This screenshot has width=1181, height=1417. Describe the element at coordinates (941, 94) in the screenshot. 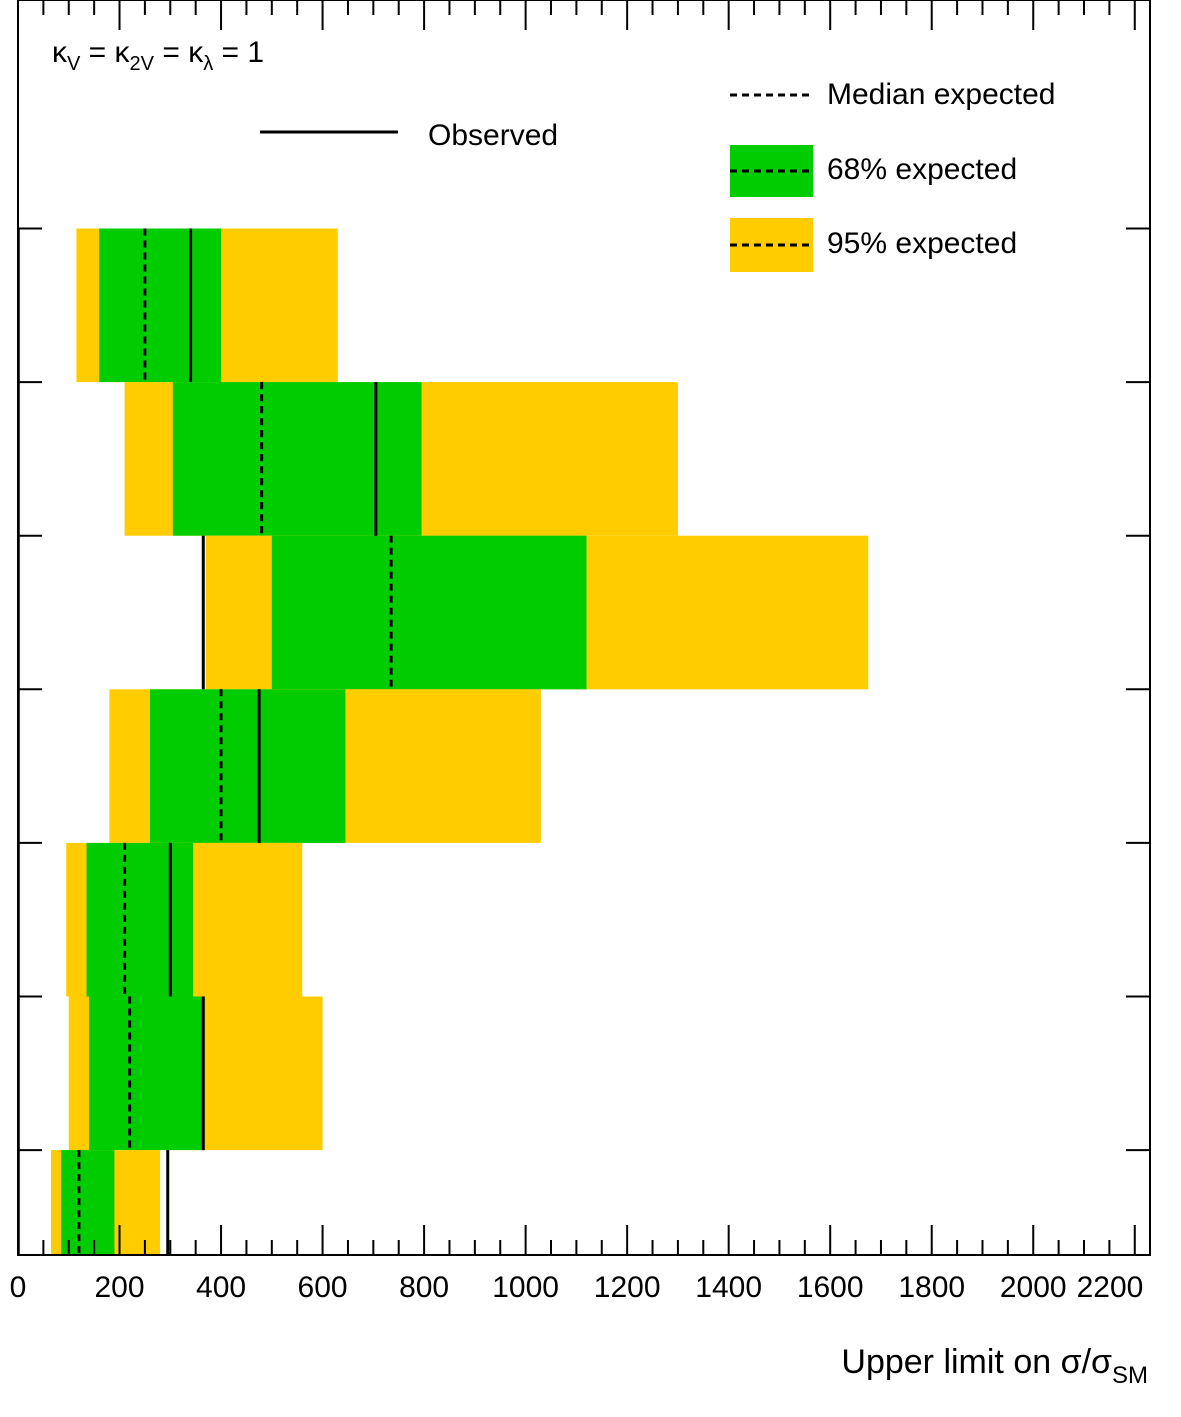

I see `legend-median-label: Median expected` at that location.